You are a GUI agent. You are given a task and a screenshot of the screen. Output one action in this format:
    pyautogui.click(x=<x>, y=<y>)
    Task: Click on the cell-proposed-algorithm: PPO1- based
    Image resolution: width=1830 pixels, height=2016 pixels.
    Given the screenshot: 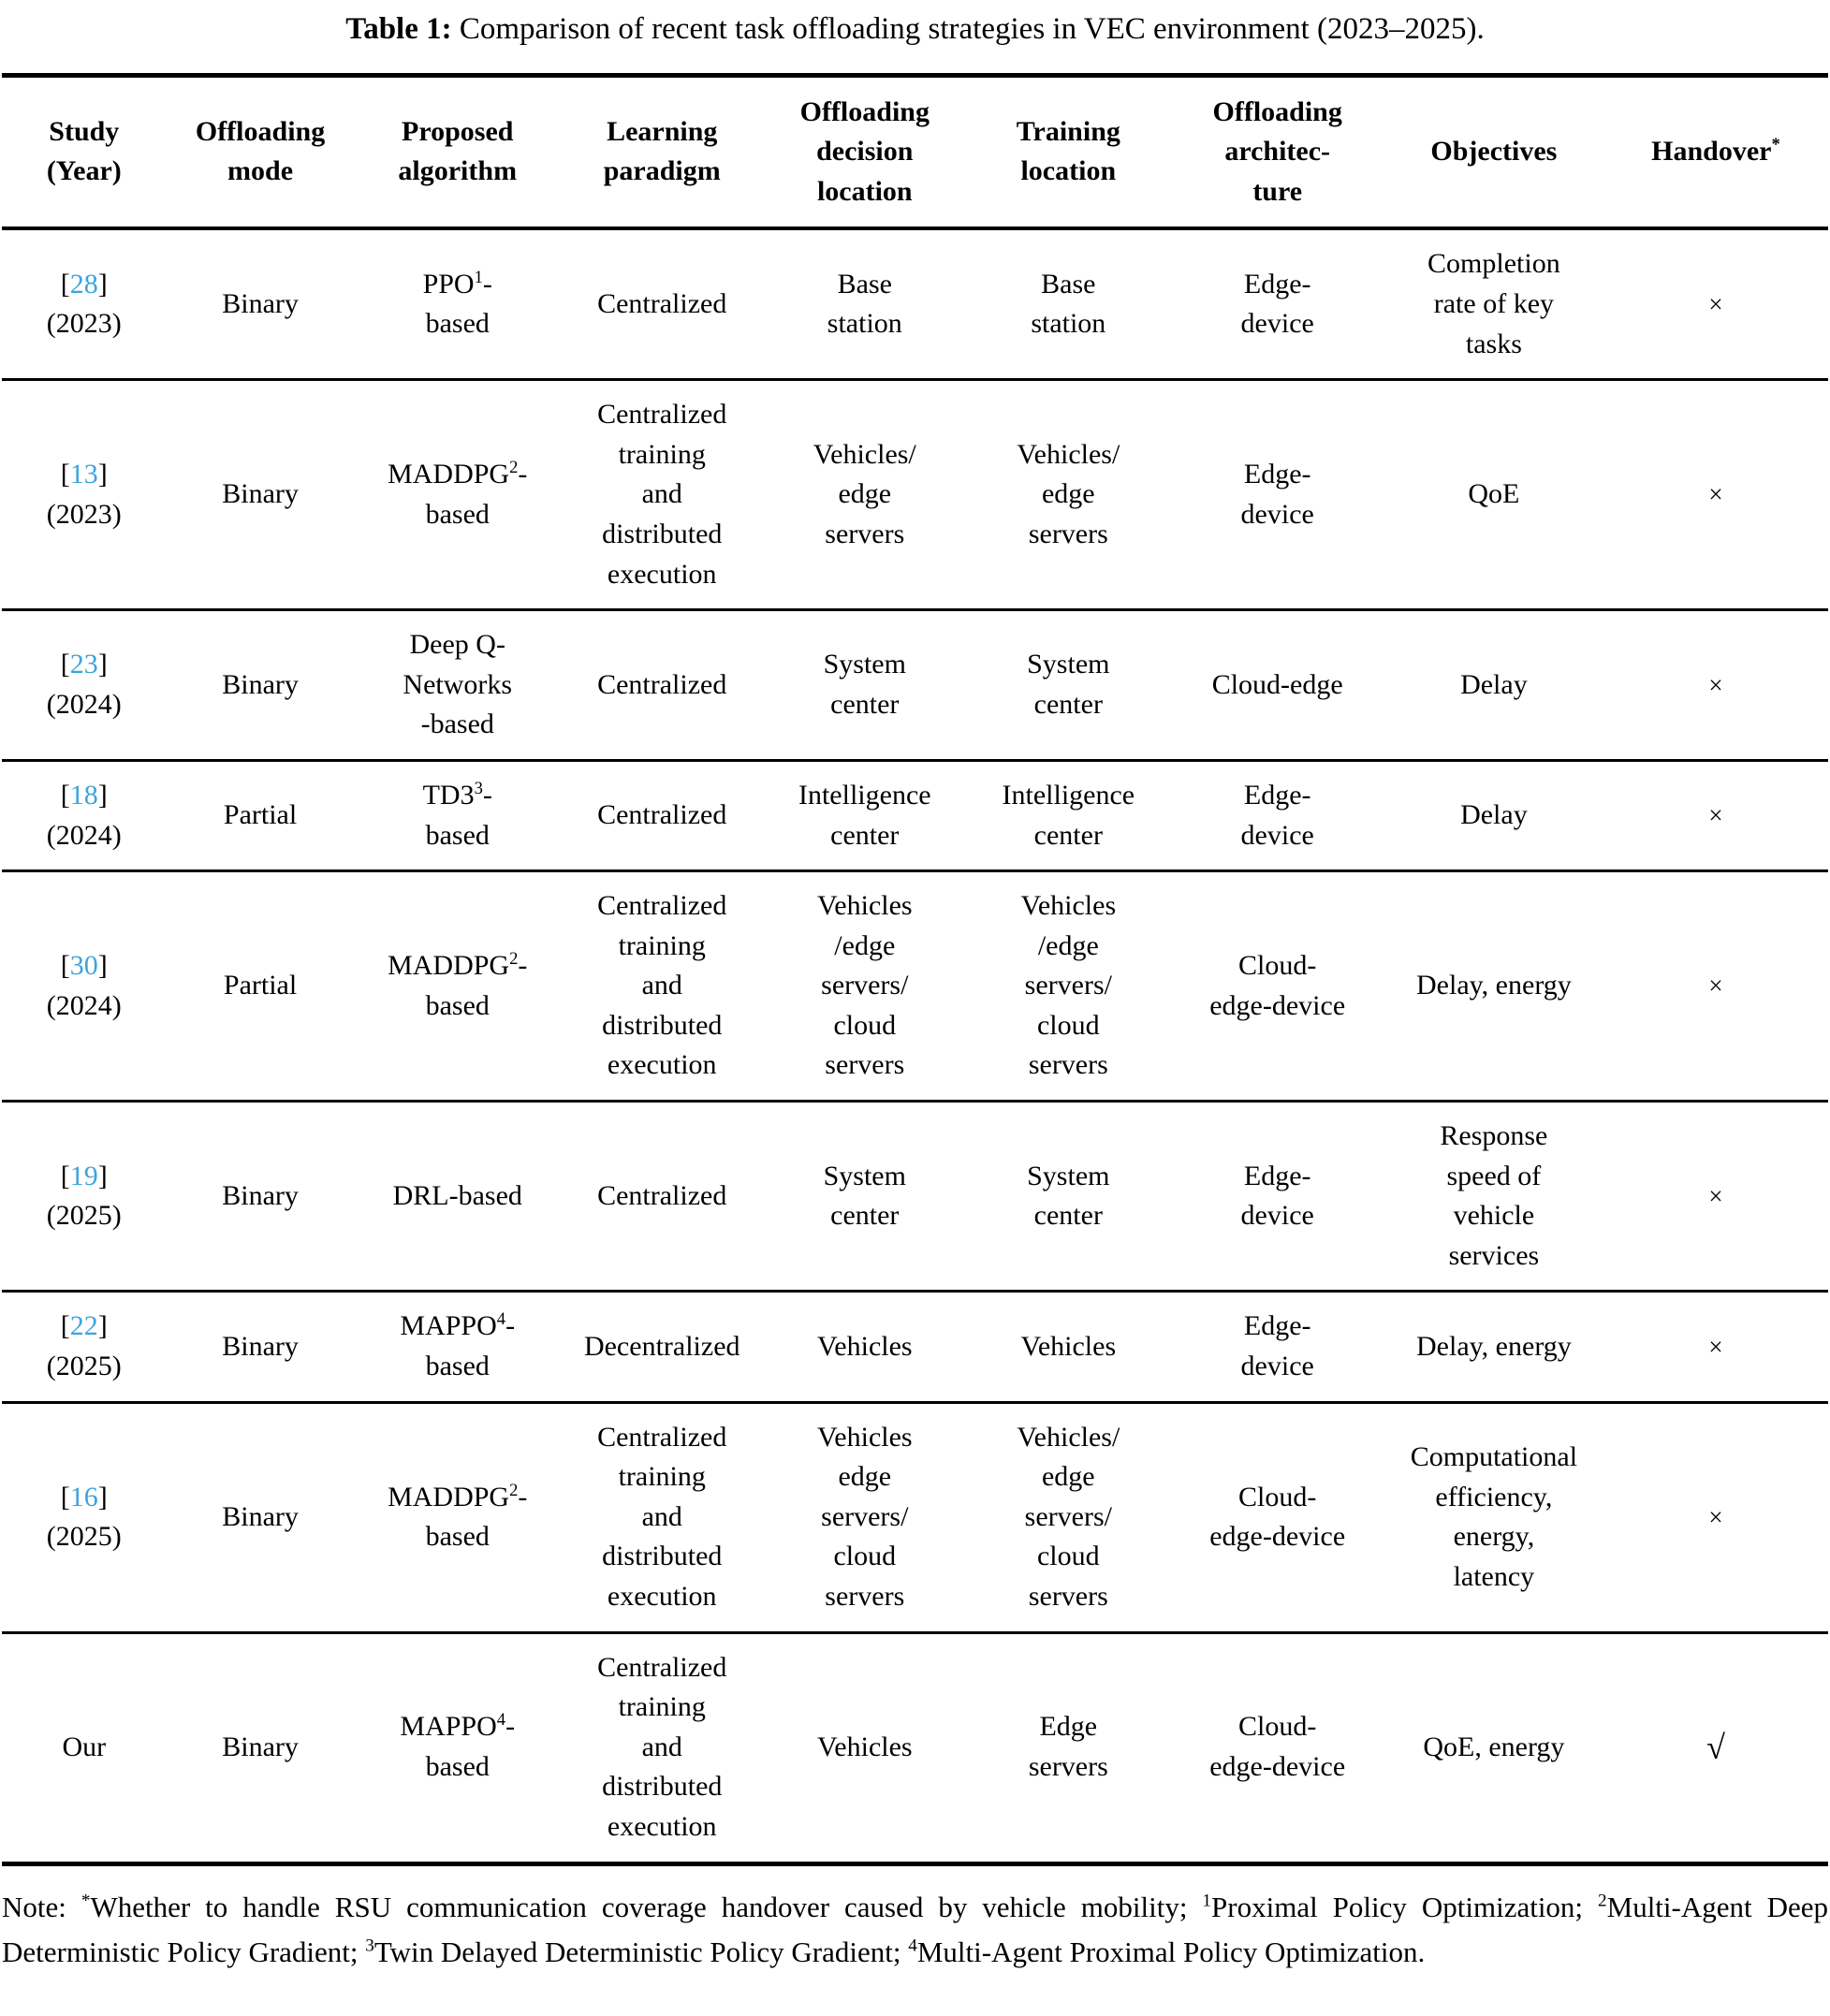 What is the action you would take?
    pyautogui.click(x=457, y=305)
    